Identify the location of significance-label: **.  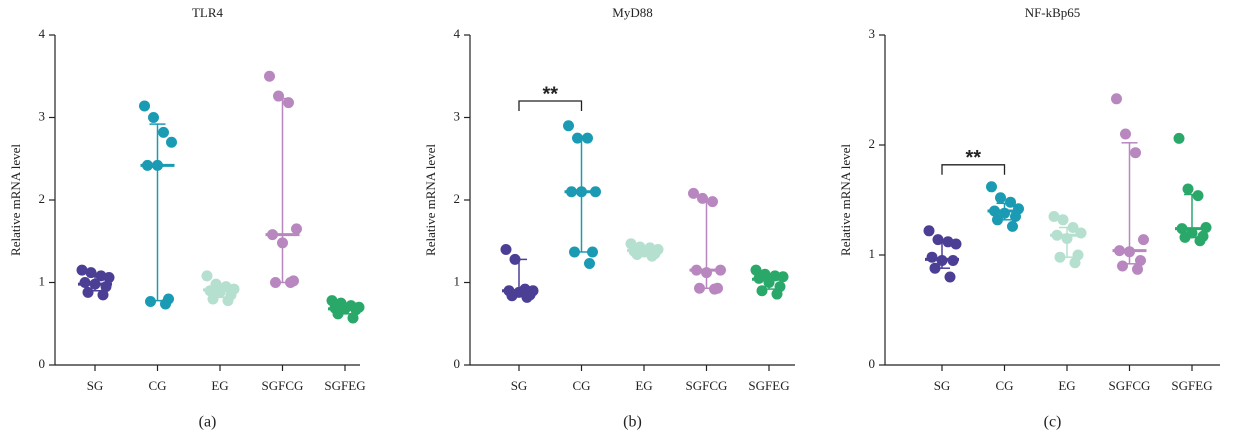
(550, 94).